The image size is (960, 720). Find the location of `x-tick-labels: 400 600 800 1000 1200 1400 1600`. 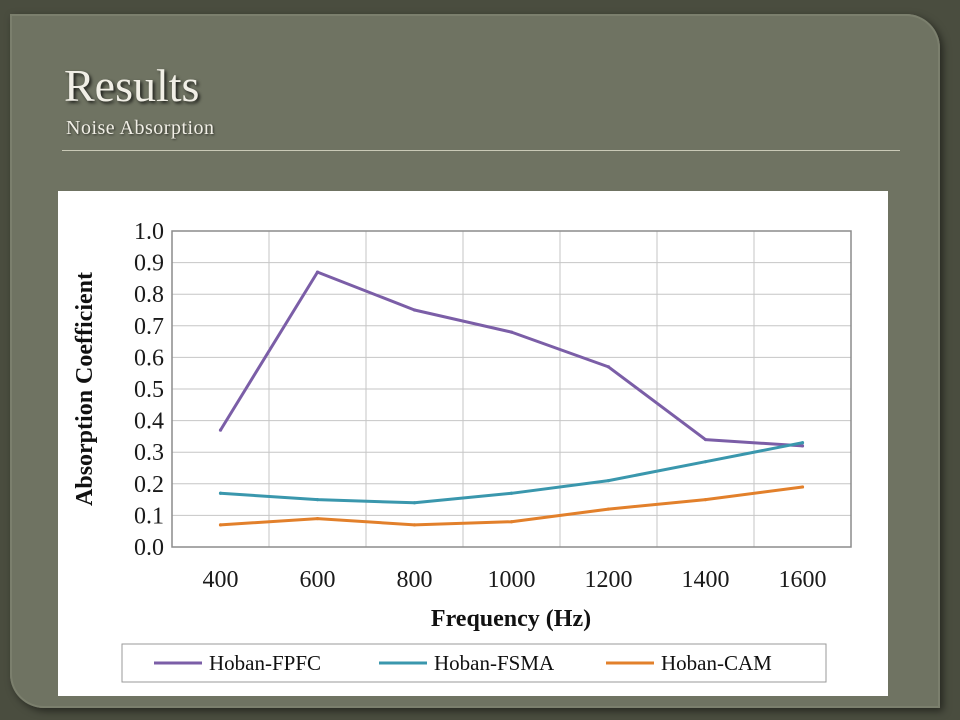

x-tick-labels: 400 600 800 1000 1200 1400 1600 is located at coordinates (515, 580).